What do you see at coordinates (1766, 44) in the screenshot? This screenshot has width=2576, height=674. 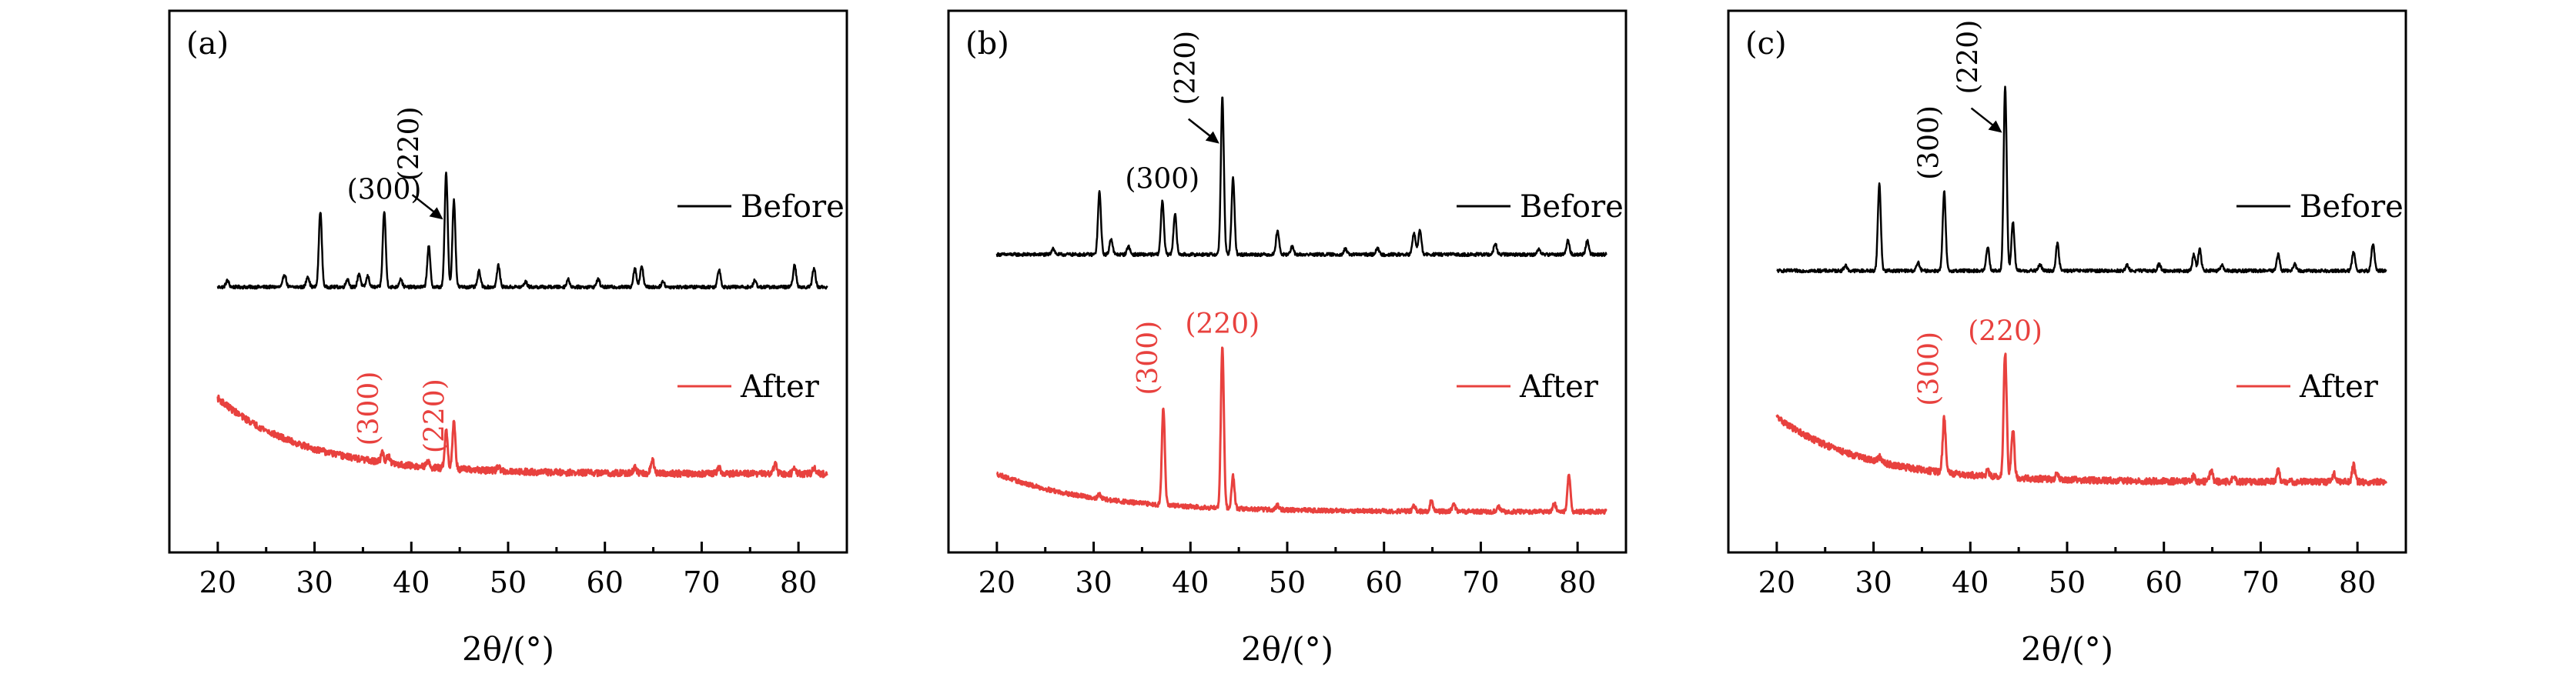 I see `panel-label: (c)` at bounding box center [1766, 44].